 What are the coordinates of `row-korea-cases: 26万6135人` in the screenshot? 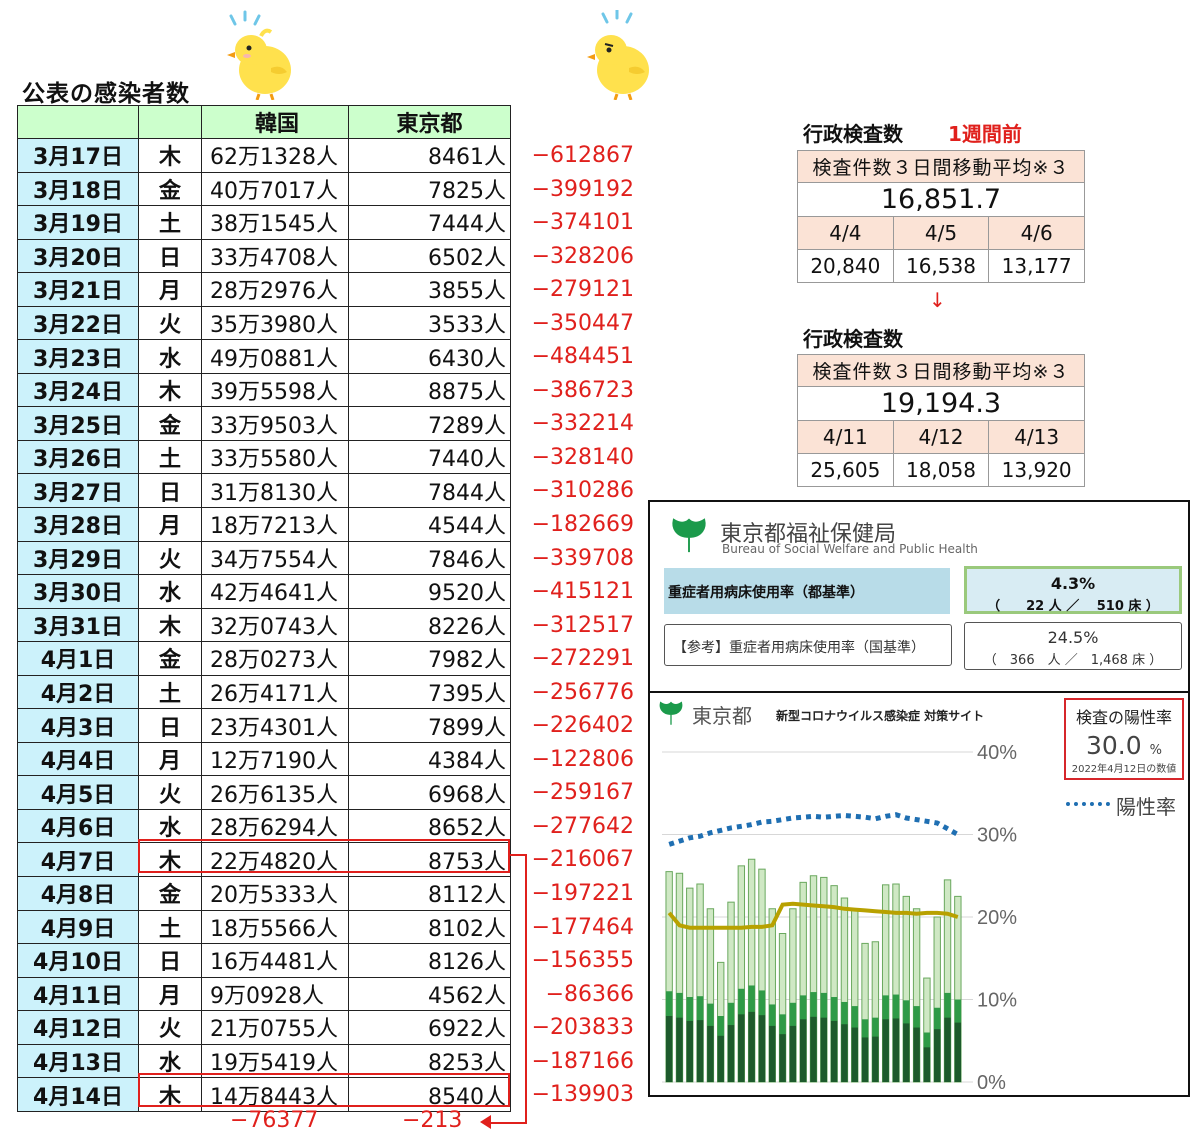 It's located at (275, 792).